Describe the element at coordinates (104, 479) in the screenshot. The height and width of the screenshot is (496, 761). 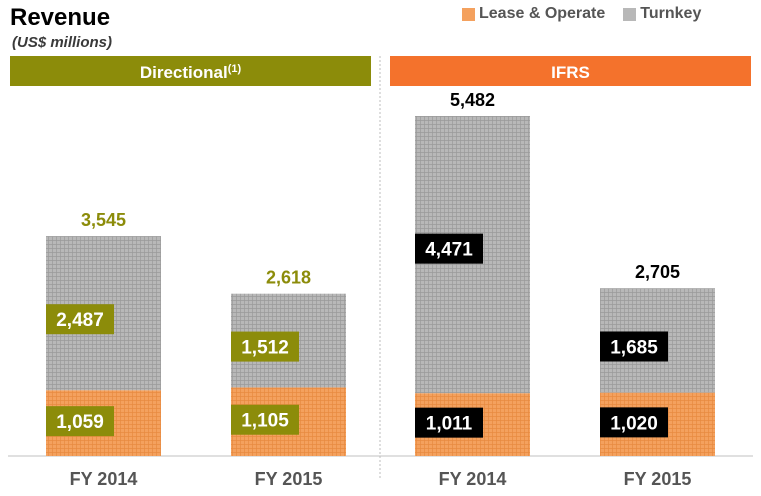
I see `category-label-directional-fy-2014: FY 2014` at that location.